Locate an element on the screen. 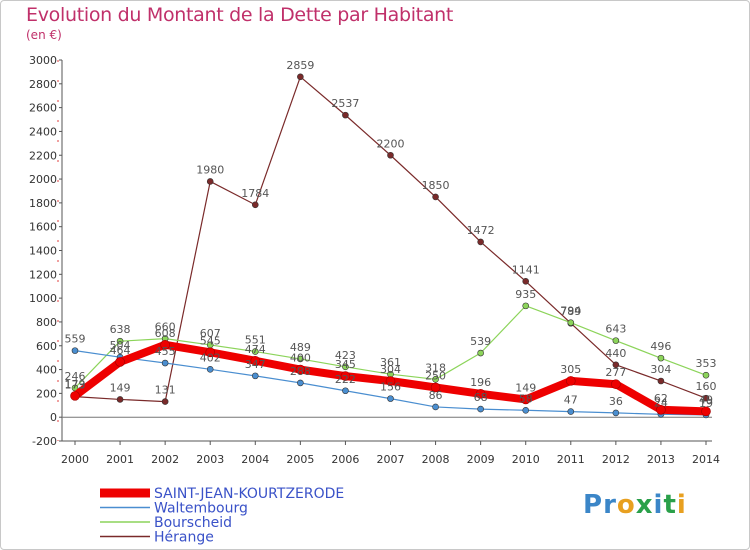 The width and height of the screenshot is (750, 550). y-tick-label: 2000 is located at coordinates (43, 179).